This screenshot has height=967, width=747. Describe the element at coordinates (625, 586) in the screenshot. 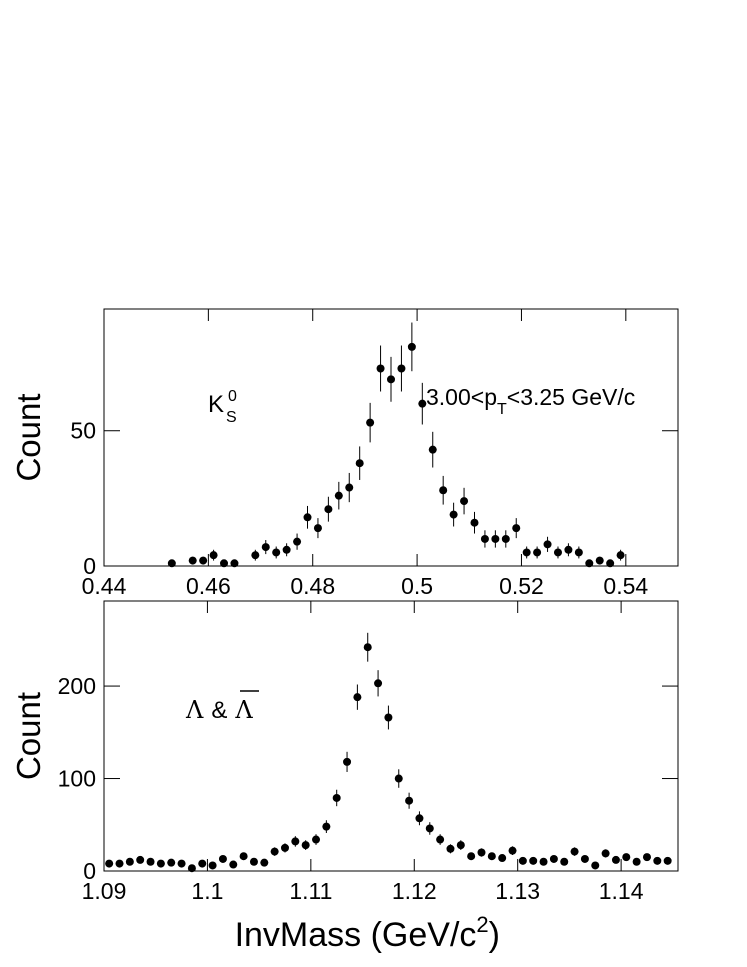

I see `x-tick-label: 0.54` at that location.